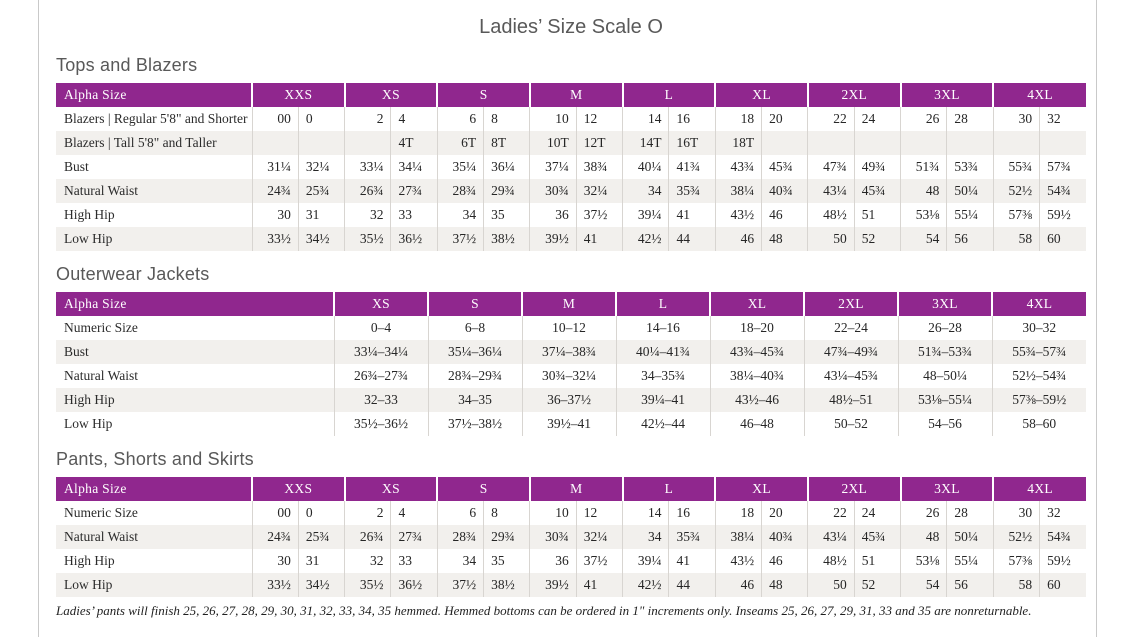  Describe the element at coordinates (599, 513) in the screenshot. I see `size-cell: 12` at that location.